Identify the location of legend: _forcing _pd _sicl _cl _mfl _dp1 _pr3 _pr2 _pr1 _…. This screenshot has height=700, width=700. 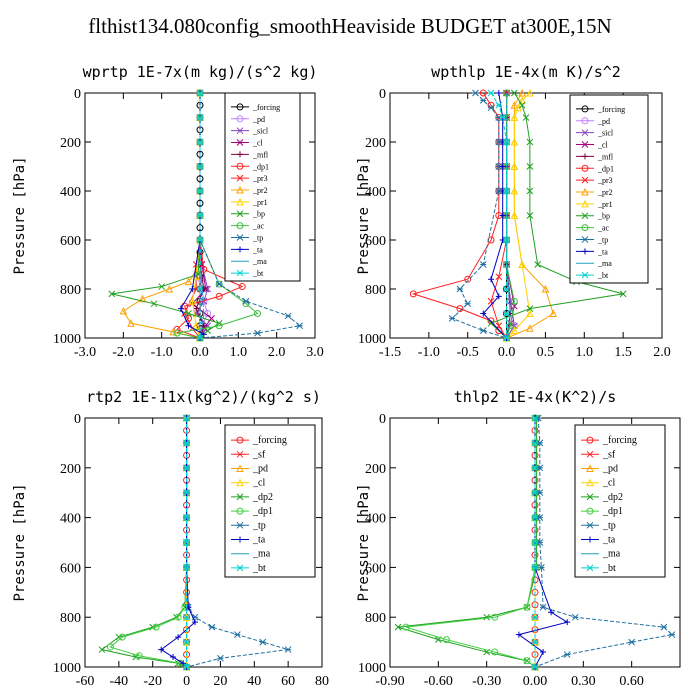
(262, 187).